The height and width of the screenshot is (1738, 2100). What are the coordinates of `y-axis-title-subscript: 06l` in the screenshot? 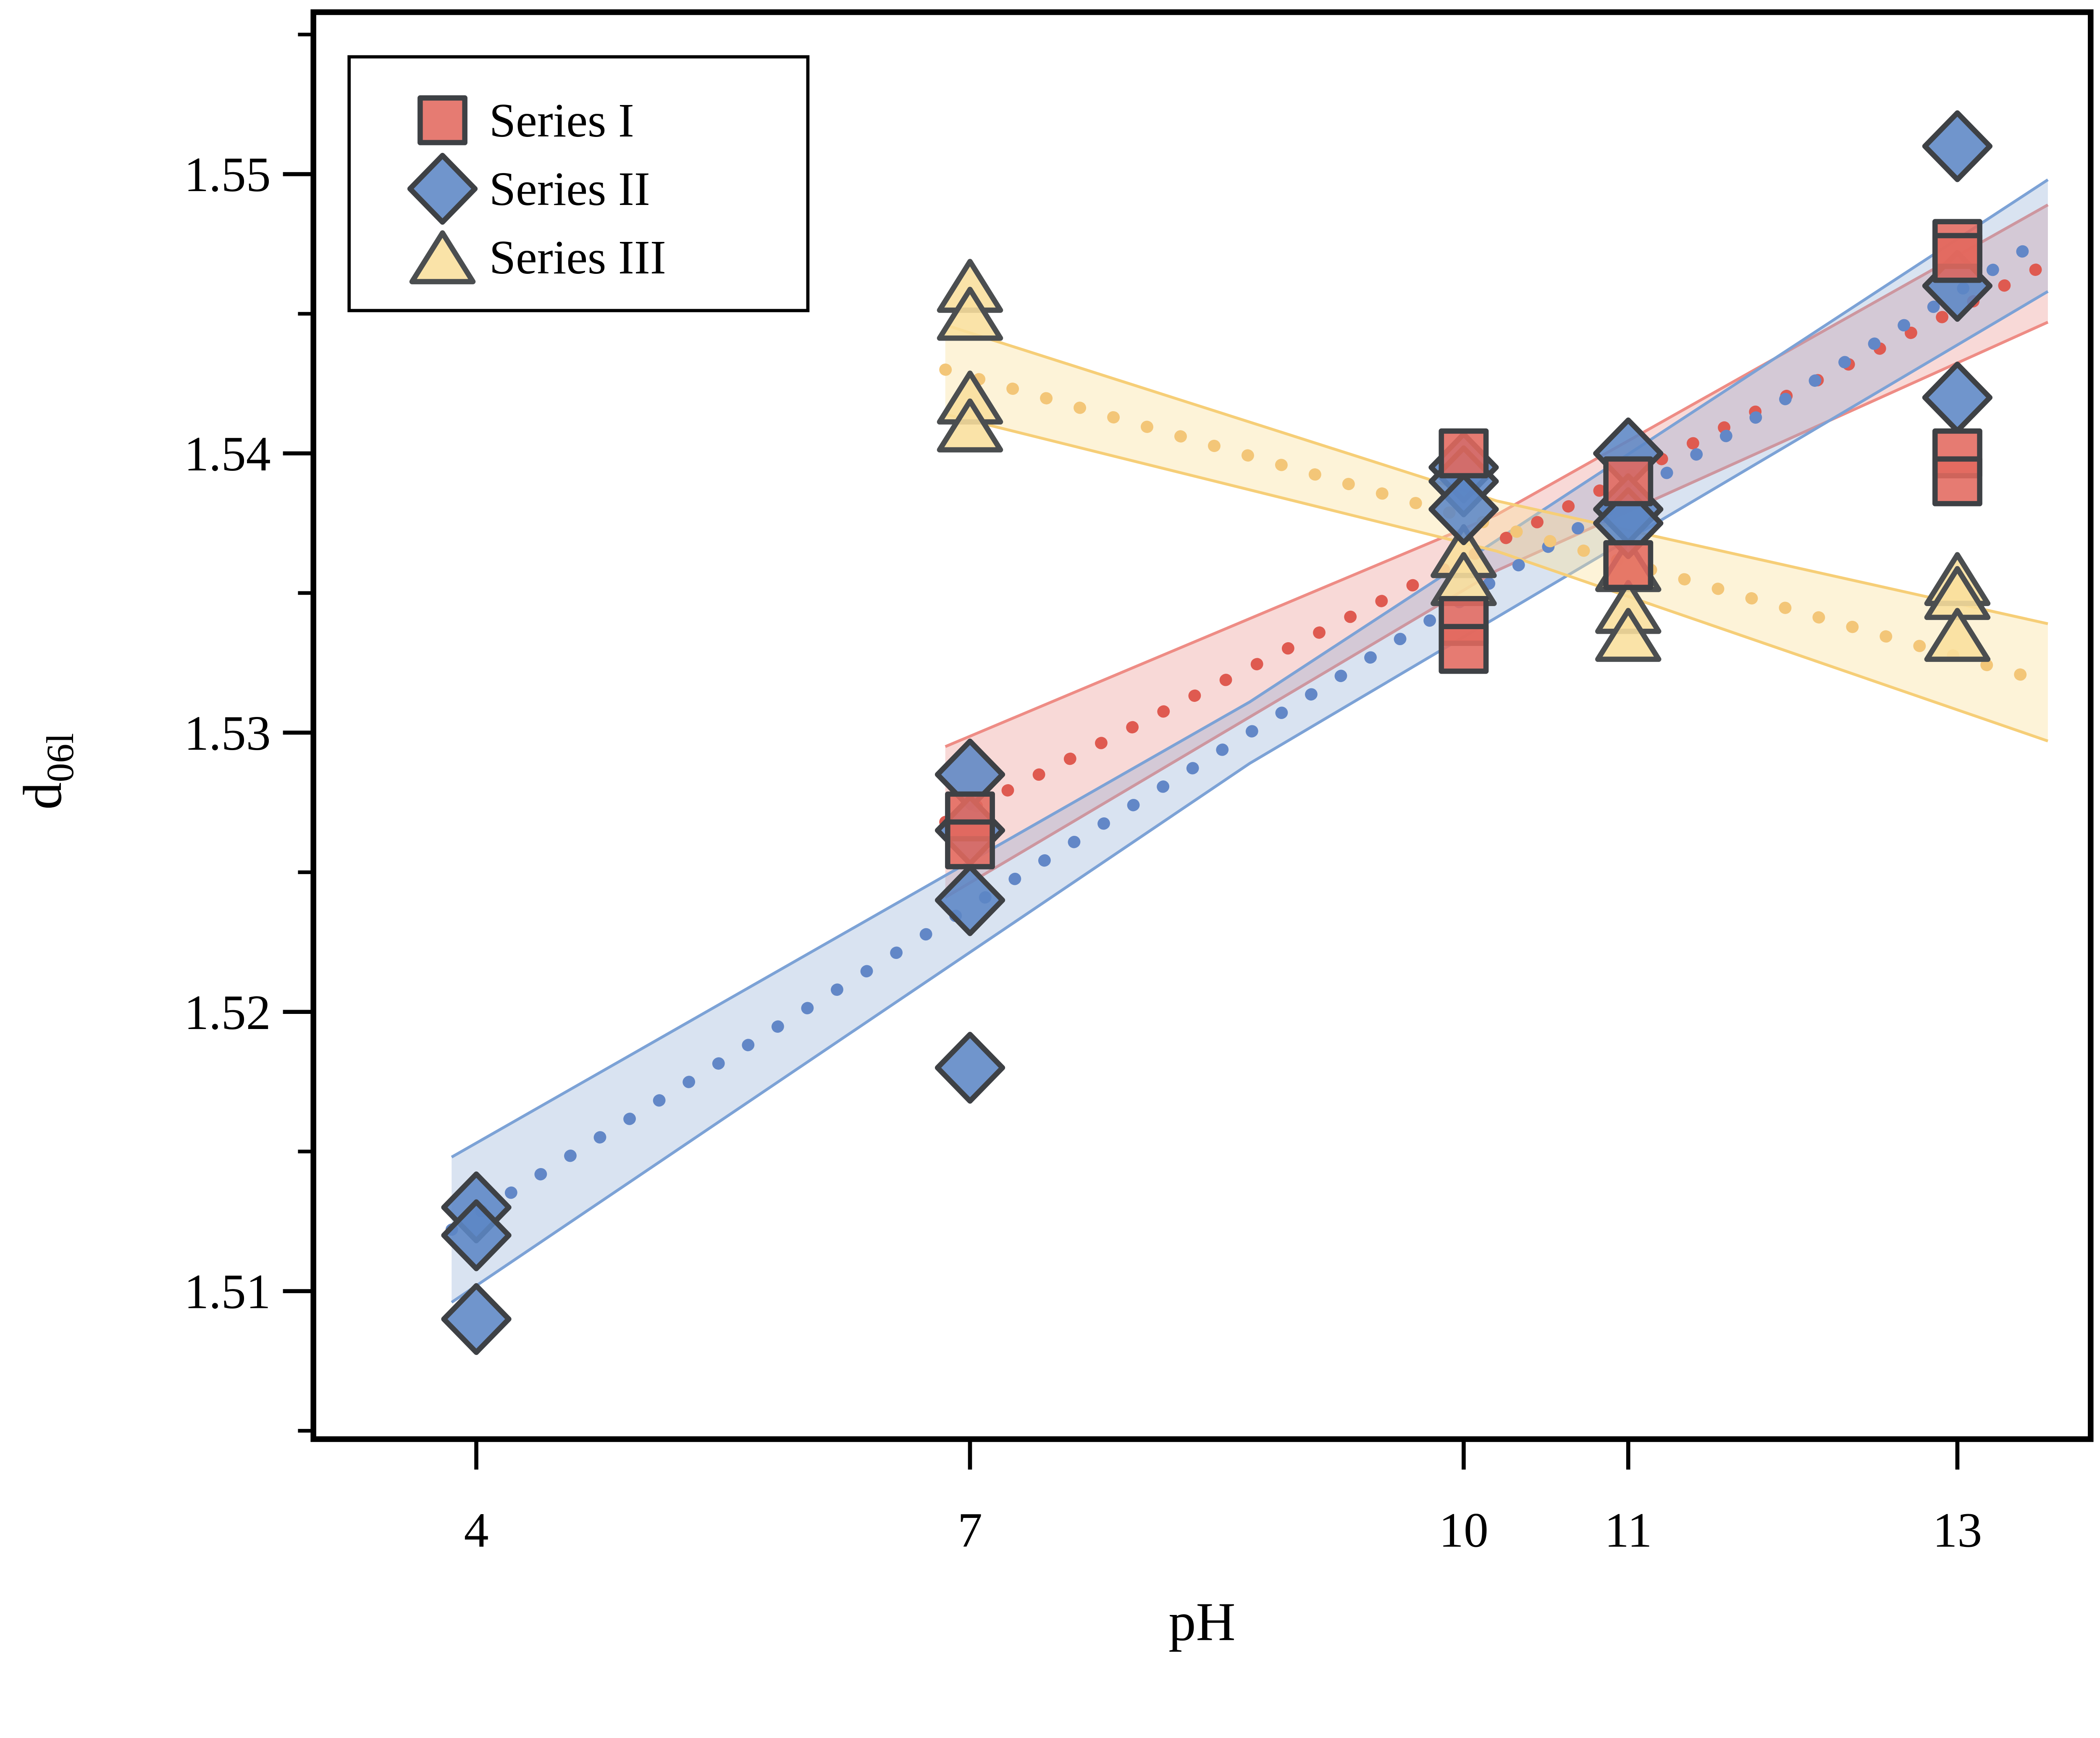 It's located at (60, 757).